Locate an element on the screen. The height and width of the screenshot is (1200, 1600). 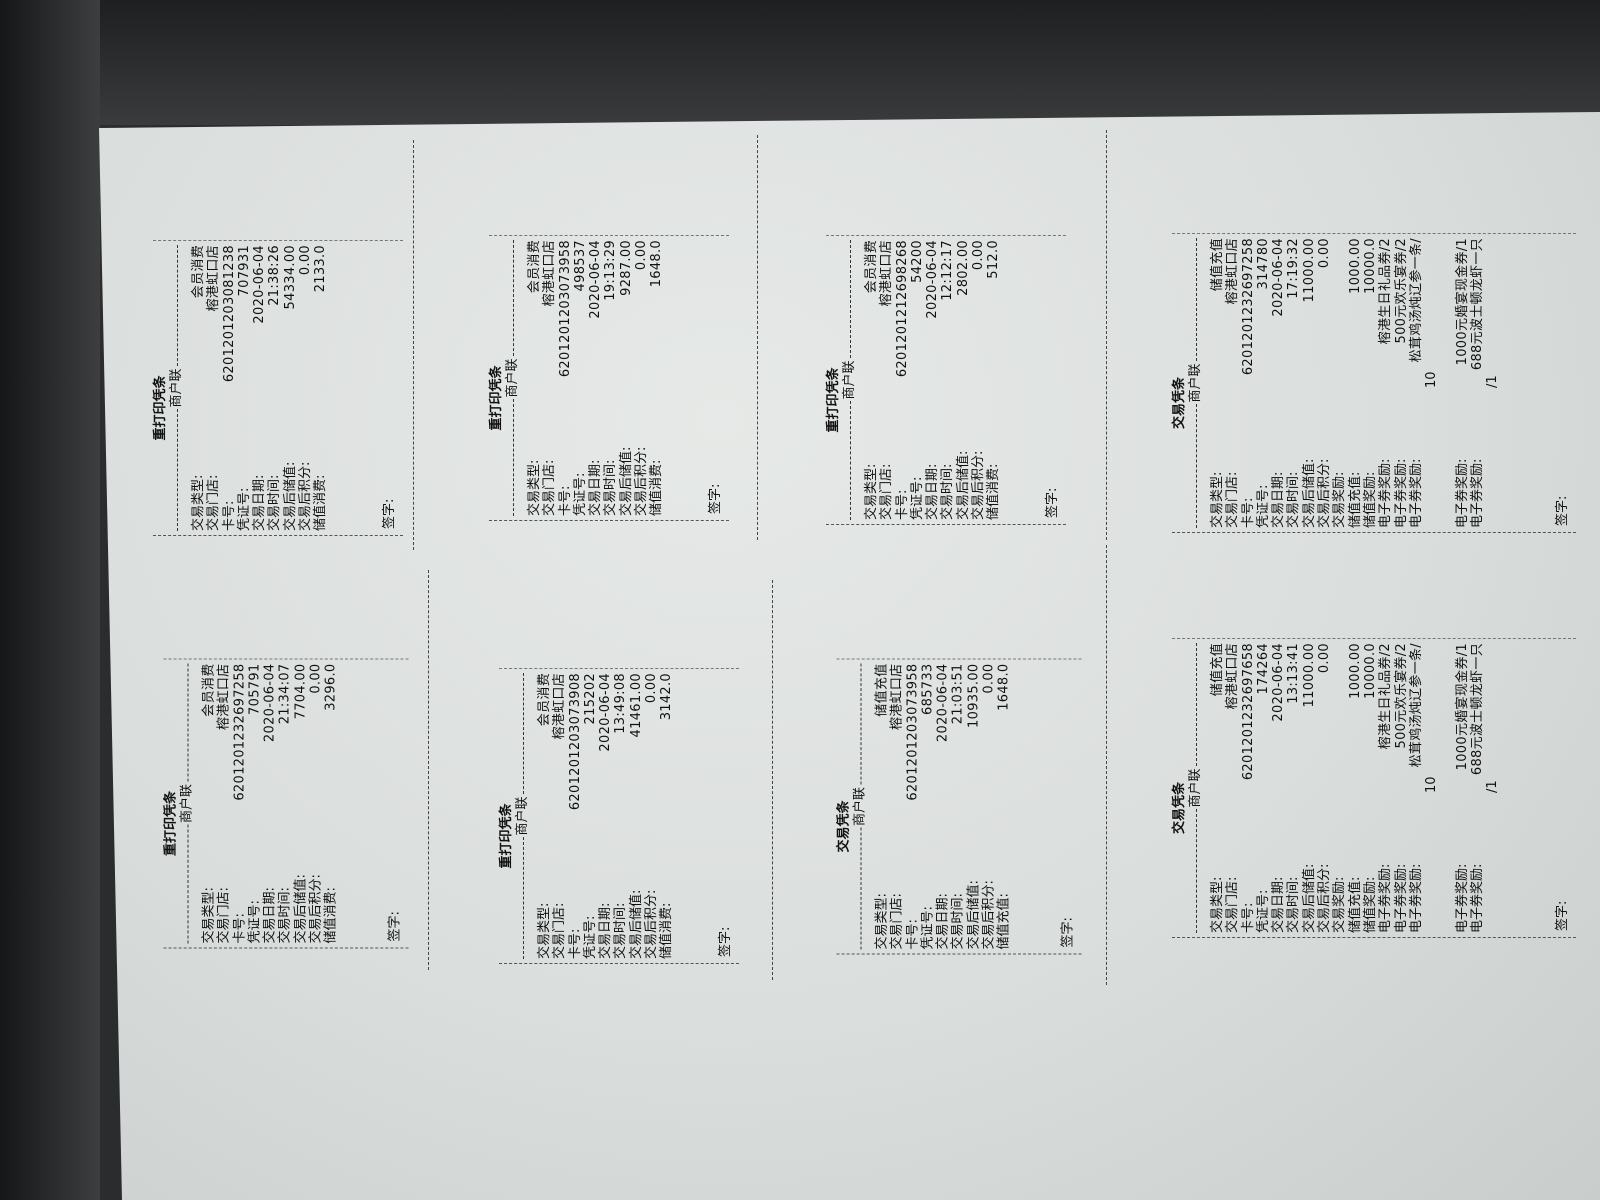
receipt-row: 交易后储值: 2802.00 is located at coordinates (963, 380).